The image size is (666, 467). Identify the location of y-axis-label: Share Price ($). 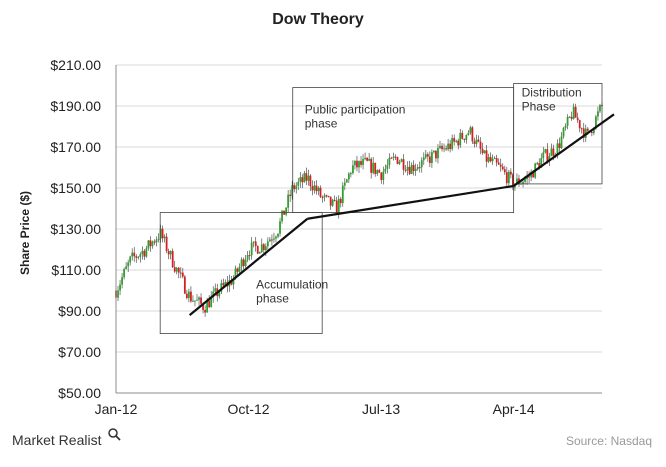
(25, 233).